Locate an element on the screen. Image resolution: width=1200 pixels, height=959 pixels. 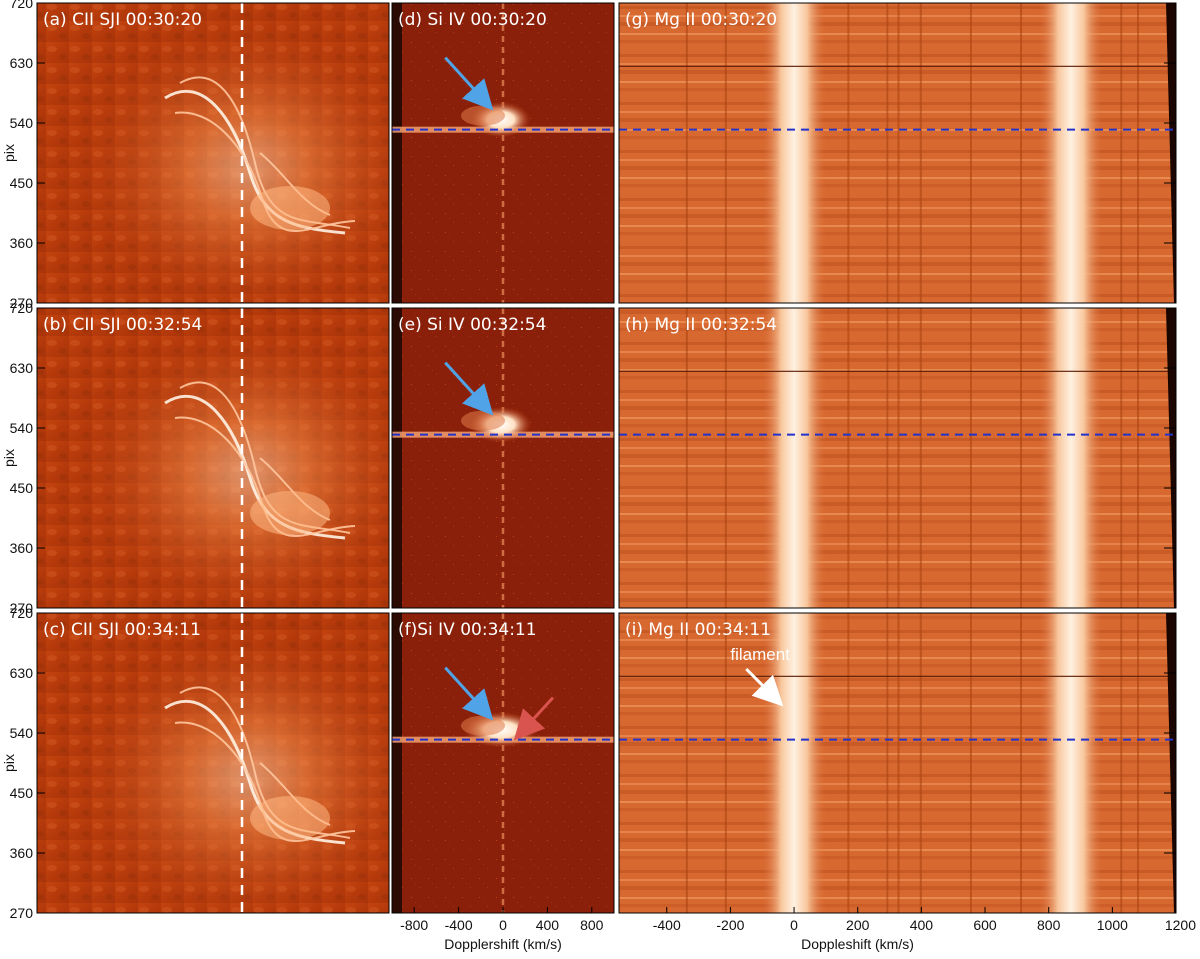
si-iv-panel-frame is located at coordinates (503, 458).